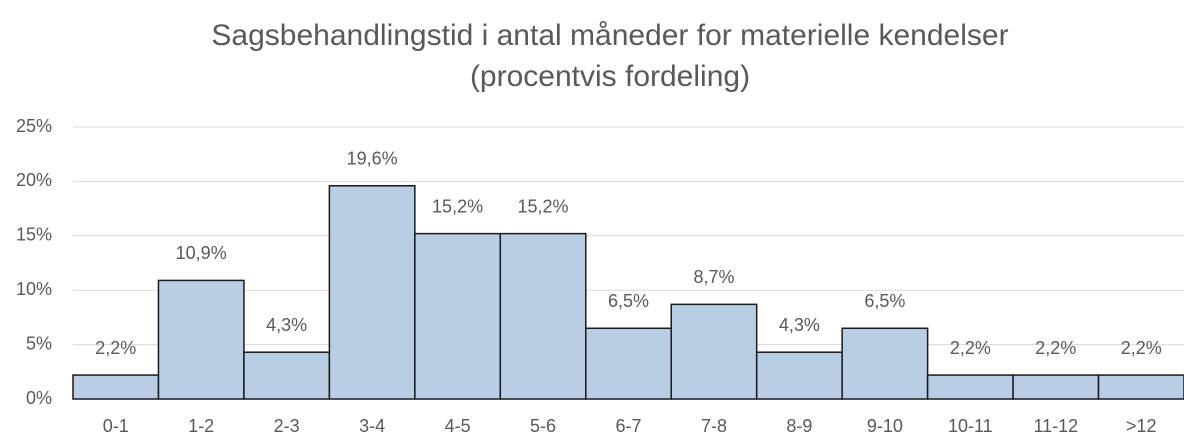  Describe the element at coordinates (34, 235) in the screenshot. I see `y-tick-label: 15%` at that location.